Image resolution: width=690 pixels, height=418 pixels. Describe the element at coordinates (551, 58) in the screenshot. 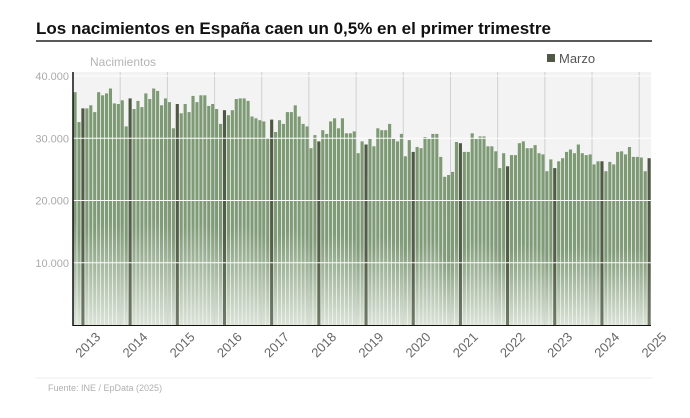

I see `legend-swatch` at that location.